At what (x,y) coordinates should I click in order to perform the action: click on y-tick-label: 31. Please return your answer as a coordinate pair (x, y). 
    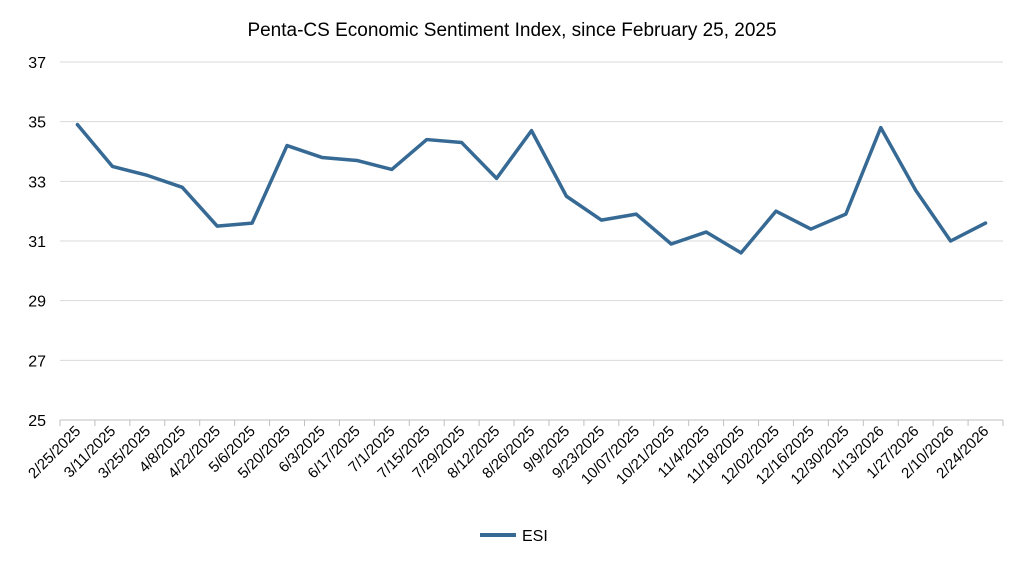
    Looking at the image, I should click on (37, 242).